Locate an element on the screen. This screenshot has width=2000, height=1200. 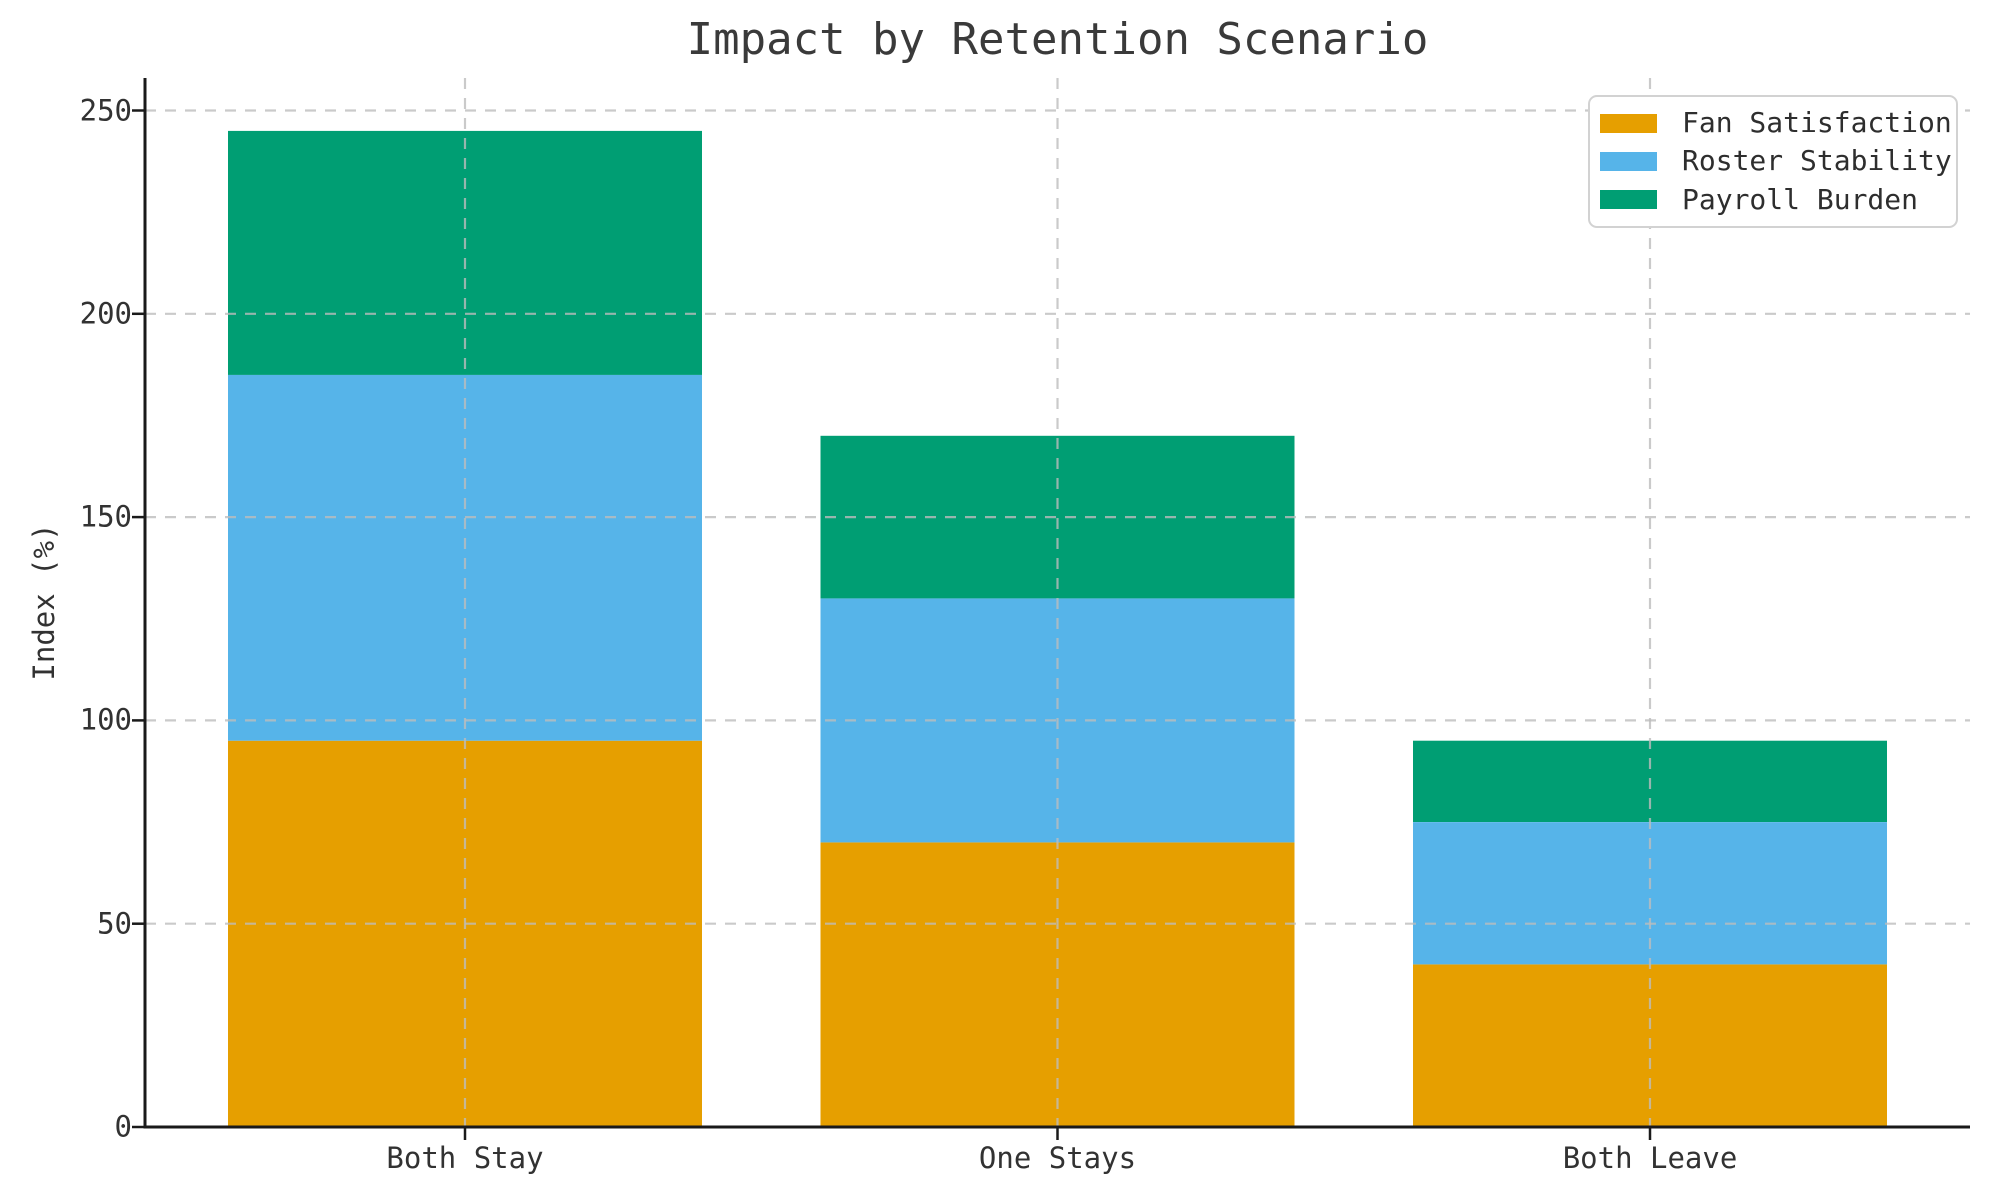
bar-both-stay-payroll-burden is located at coordinates (465, 252).